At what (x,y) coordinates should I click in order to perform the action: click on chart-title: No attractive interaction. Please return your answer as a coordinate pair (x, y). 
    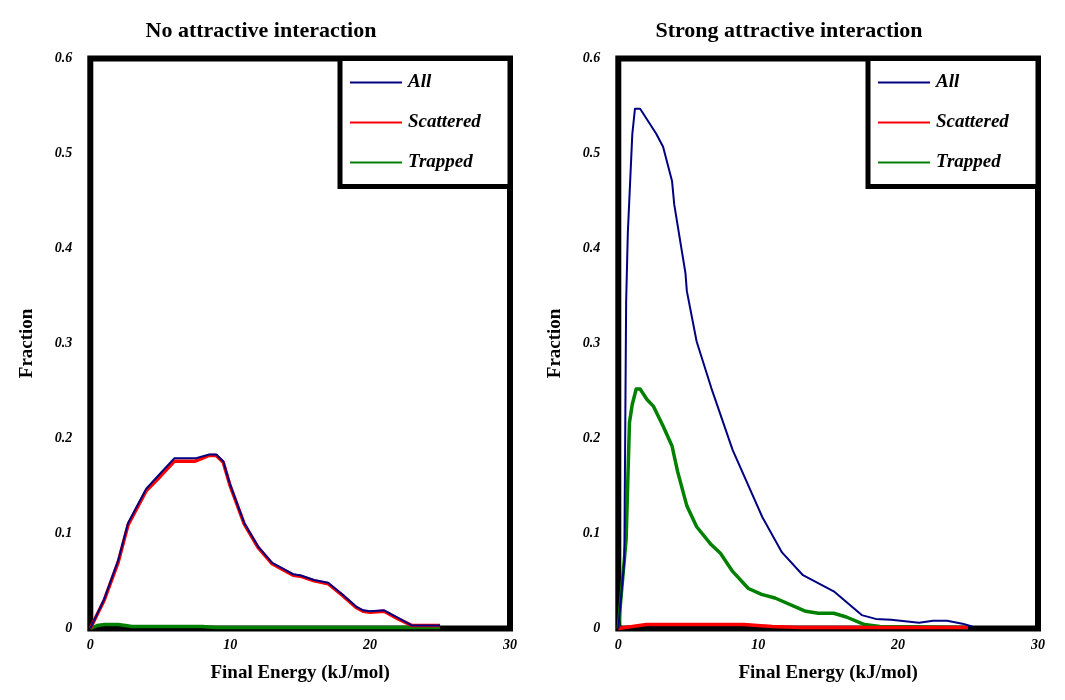
    Looking at the image, I should click on (261, 29).